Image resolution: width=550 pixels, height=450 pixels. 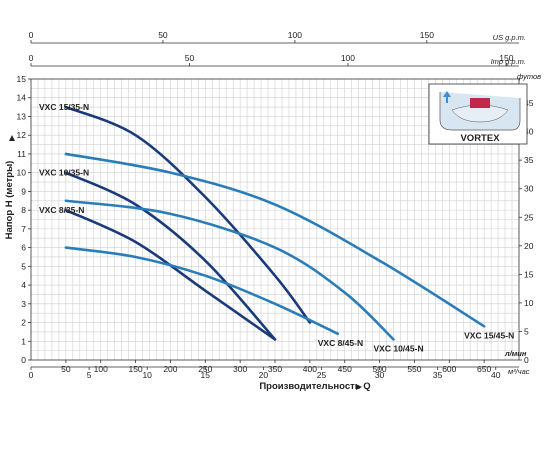 What do you see at coordinates (31, 375) in the screenshot?
I see `x-m3h-tick-label: 0` at bounding box center [31, 375].